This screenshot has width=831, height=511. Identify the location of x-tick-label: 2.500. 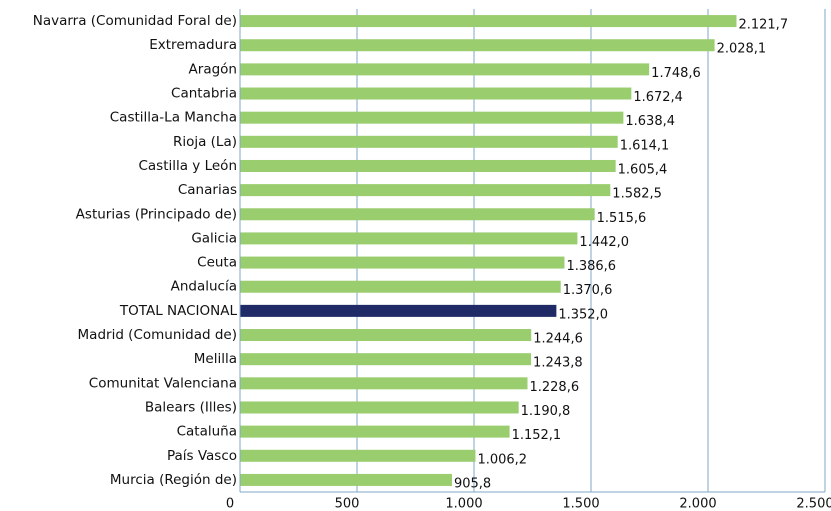
(813, 504).